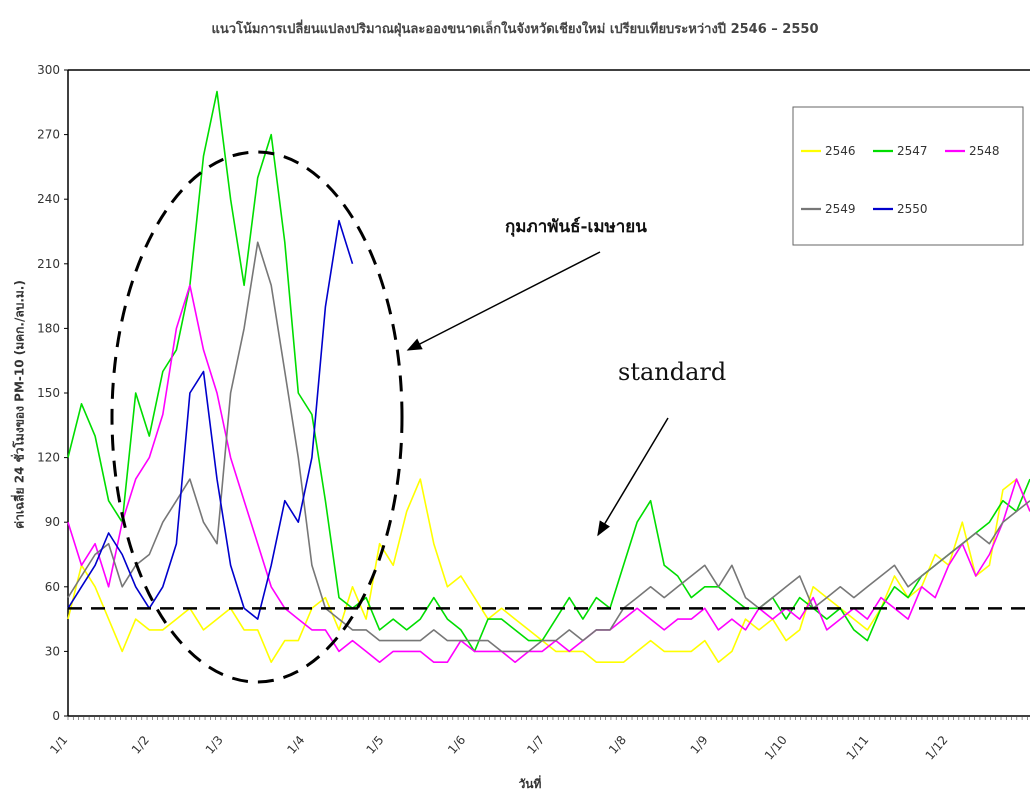 Image resolution: width=1030 pixels, height=798 pixels. I want to click on x-tick-label: 1/12, so click(937, 748).